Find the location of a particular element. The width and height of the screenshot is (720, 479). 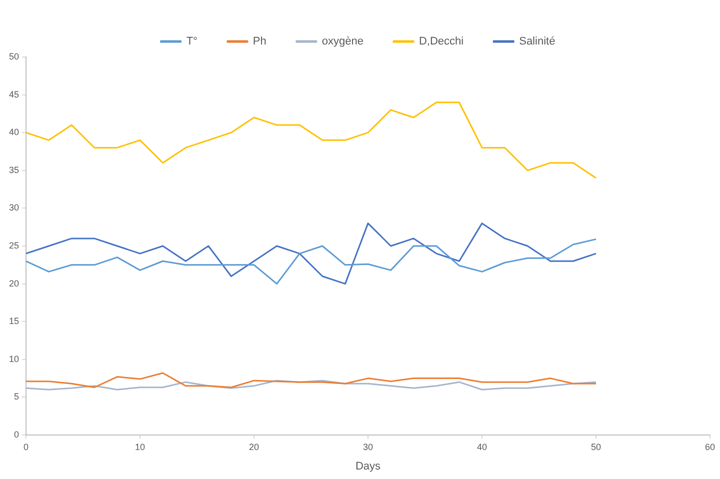

legend-label: oxygène is located at coordinates (343, 42).